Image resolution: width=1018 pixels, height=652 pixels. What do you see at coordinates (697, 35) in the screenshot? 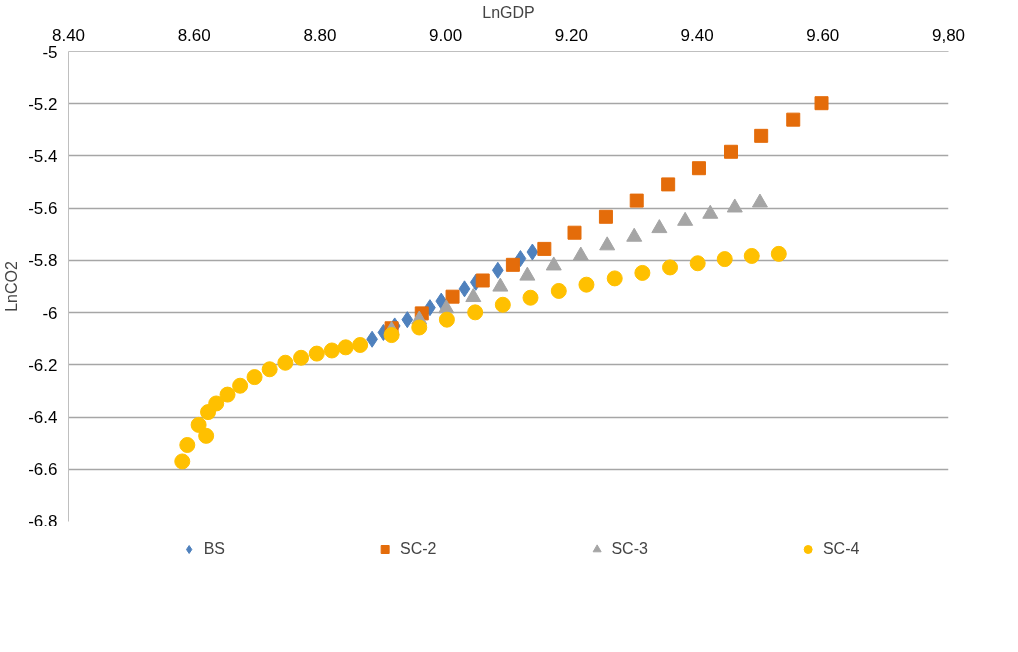
I see `x-tick-label: 9.40` at bounding box center [697, 35].